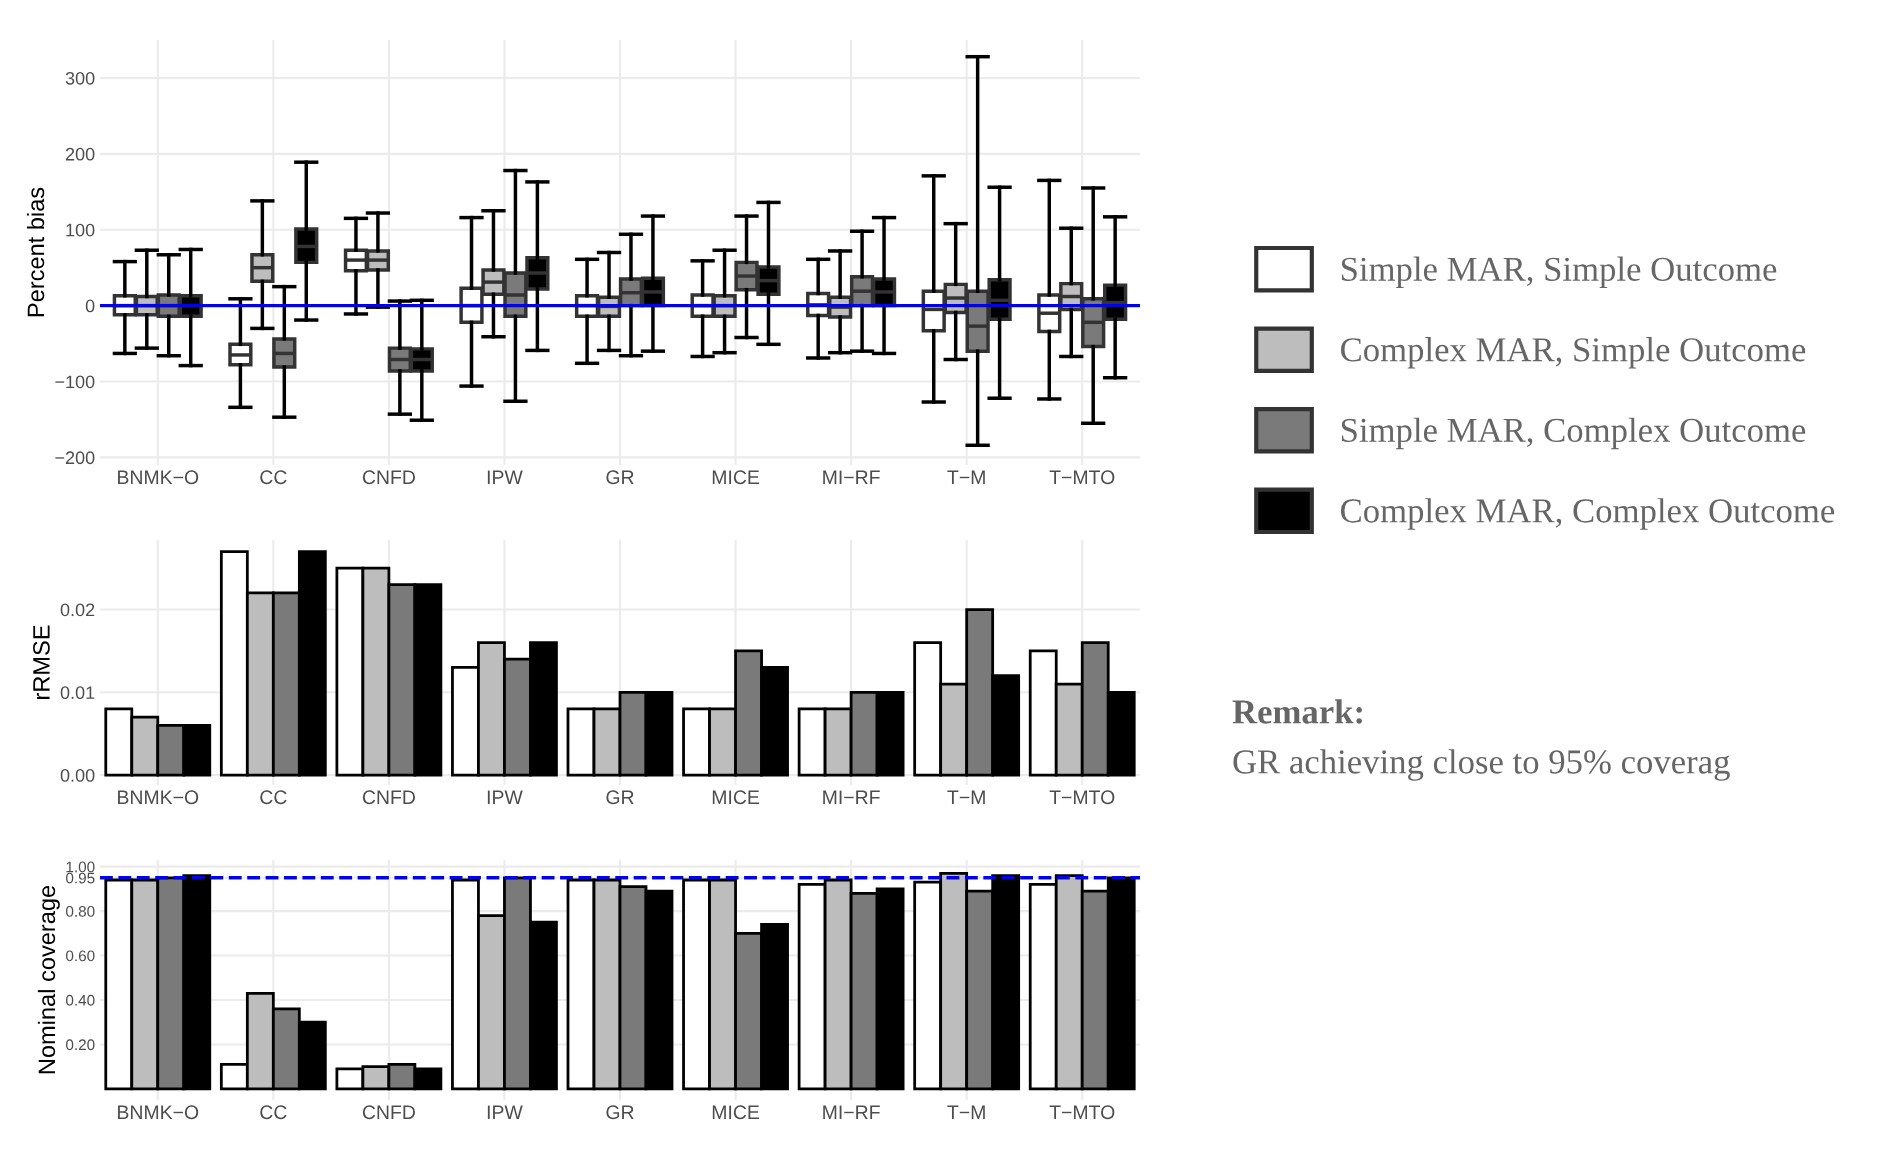  Describe the element at coordinates (80, 1000) in the screenshot. I see `y-tick-label: 0.40` at that location.